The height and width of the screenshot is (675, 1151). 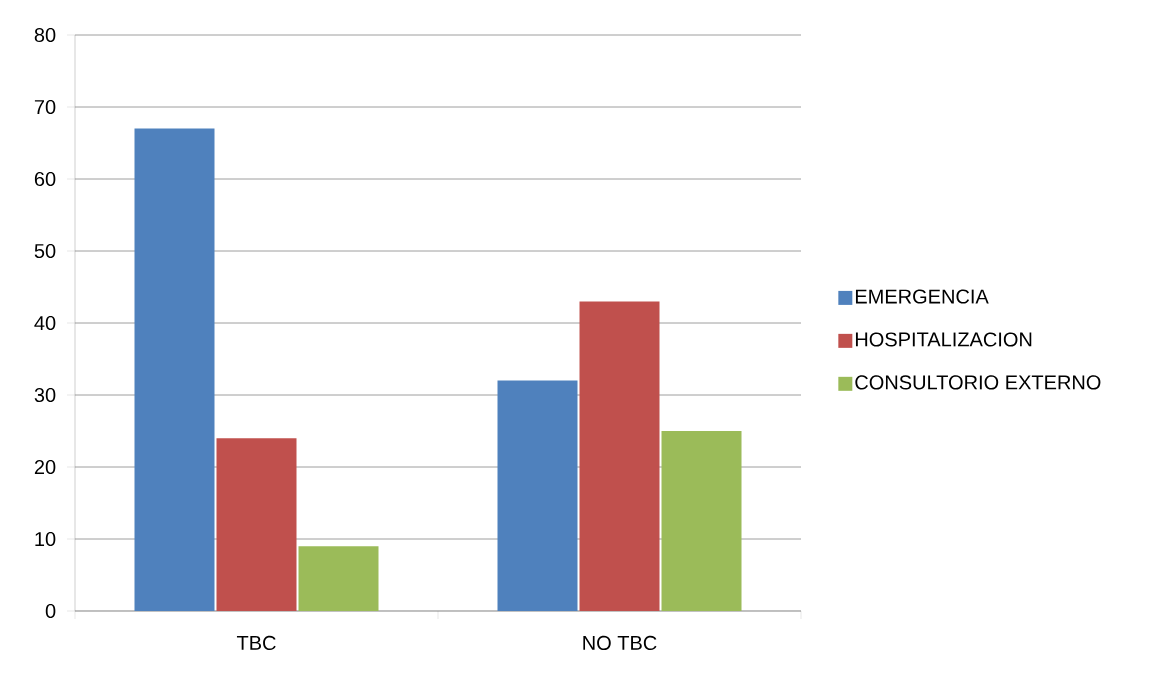 I want to click on y-tick-label: 60, so click(x=45, y=179).